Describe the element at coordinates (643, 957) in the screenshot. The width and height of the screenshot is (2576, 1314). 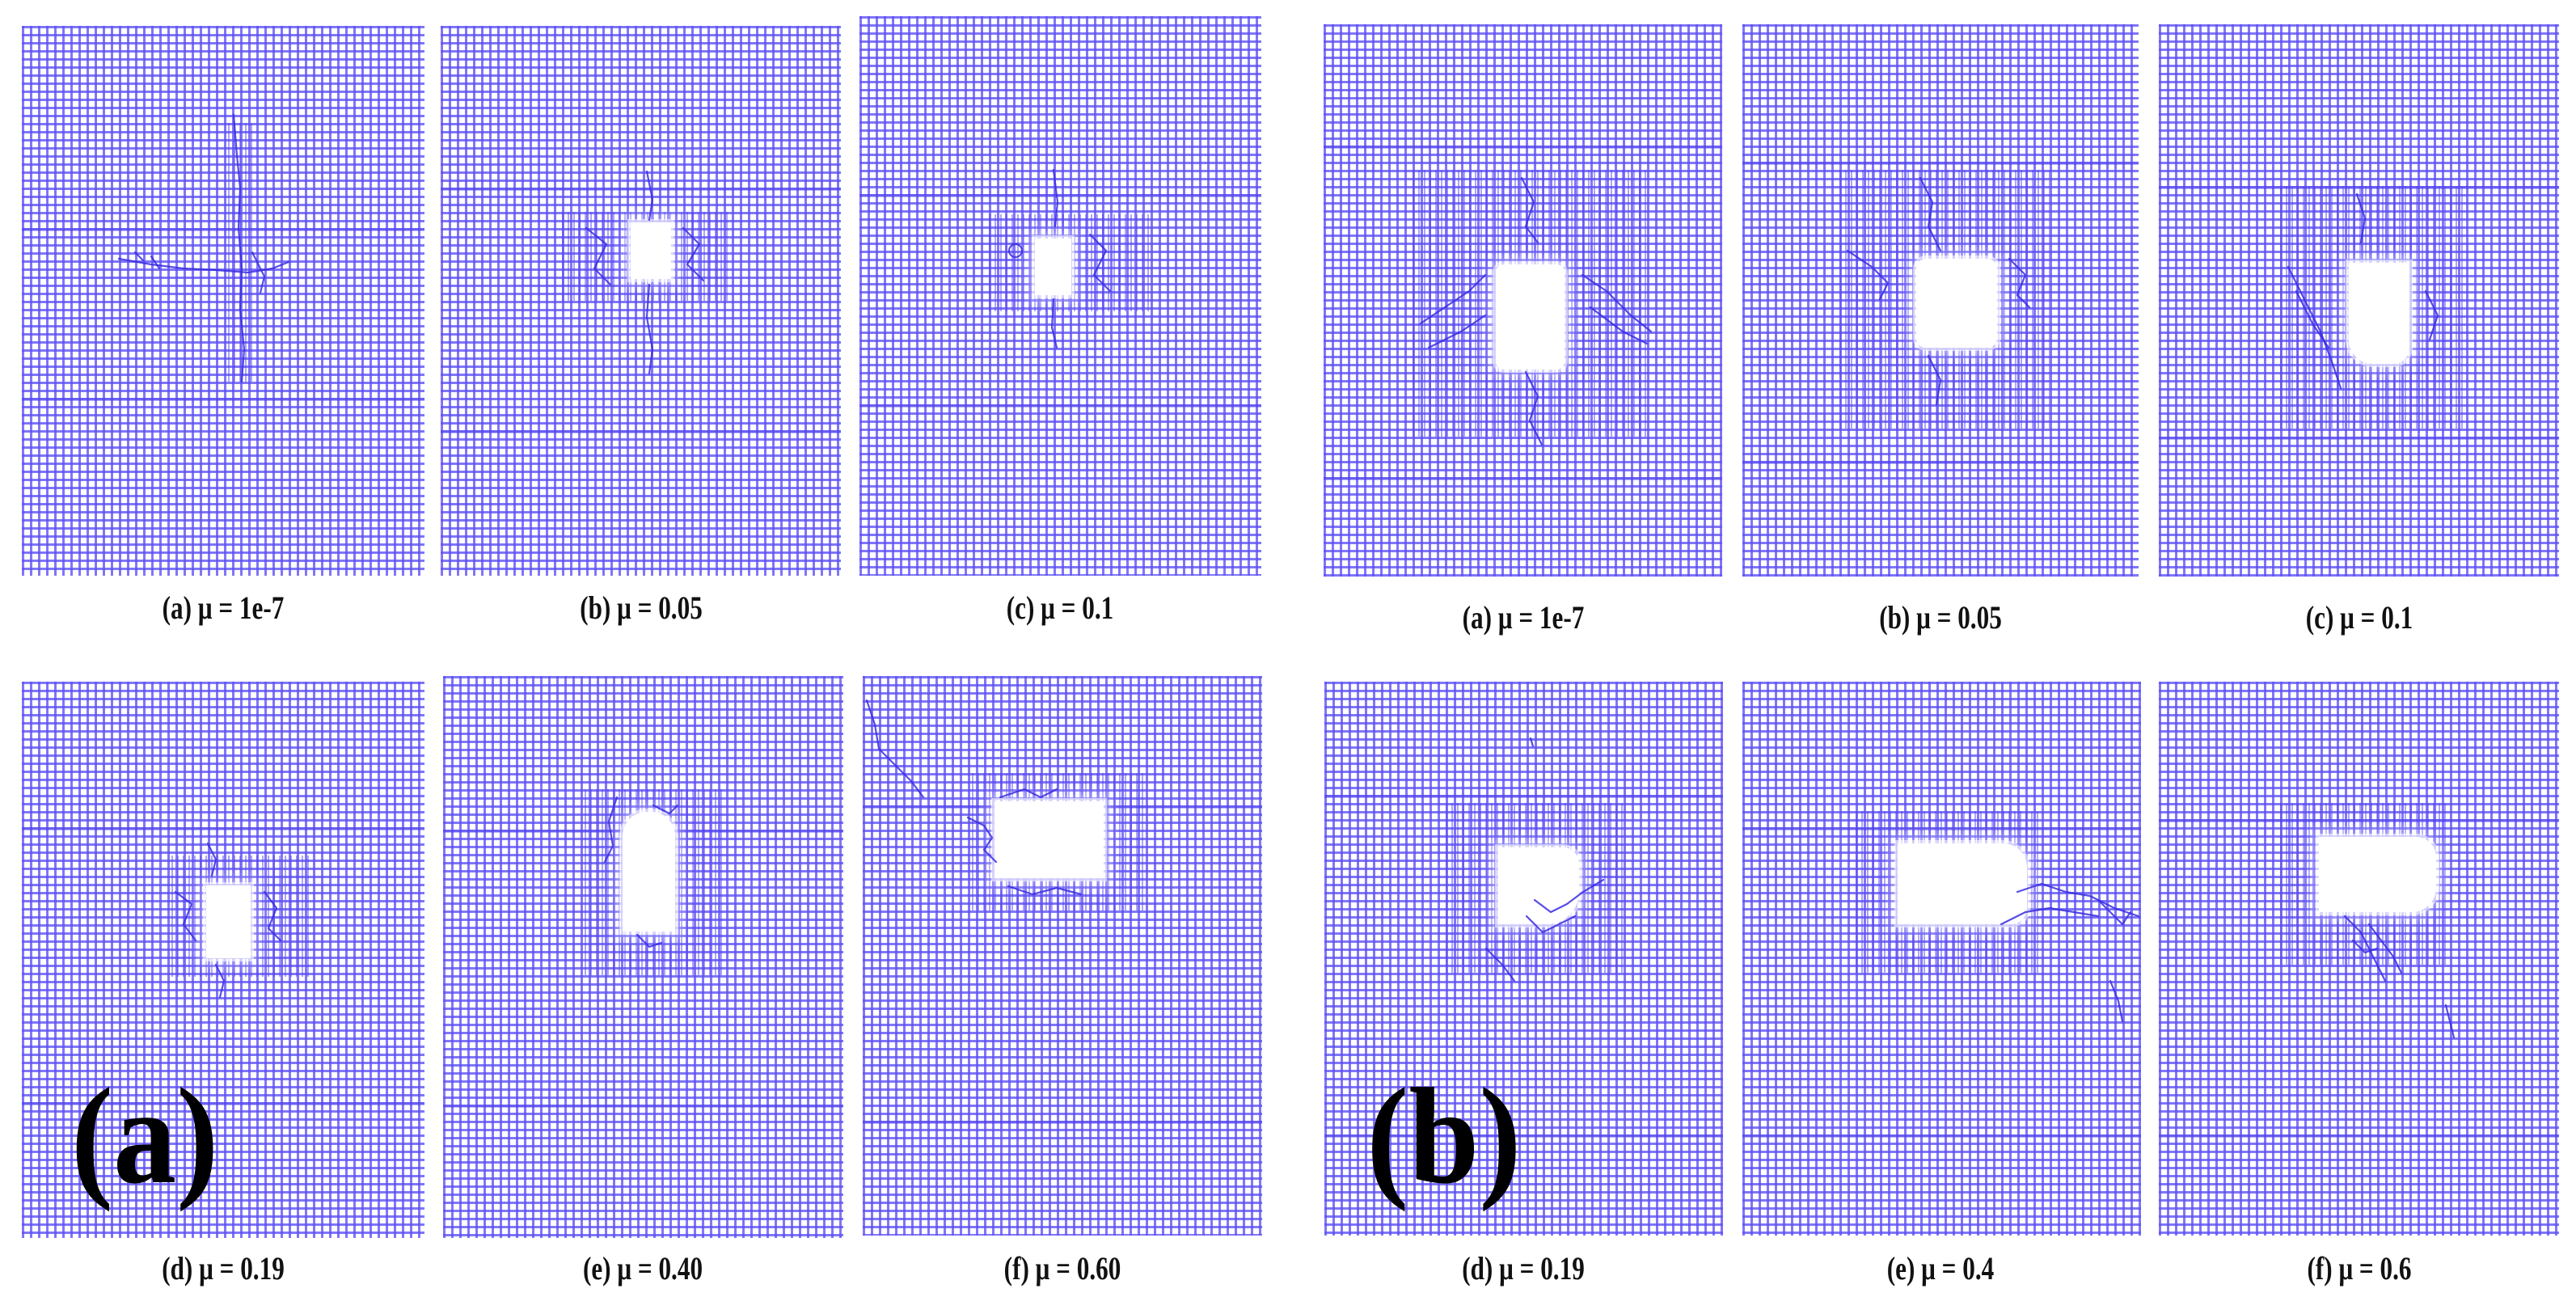
I see `mesh-panel-a-e` at that location.